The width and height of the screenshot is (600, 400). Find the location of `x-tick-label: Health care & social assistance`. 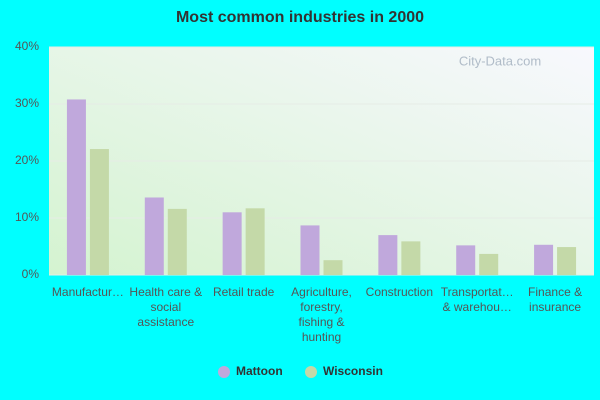

x-tick-label: Health care & social assistance is located at coordinates (166, 307).